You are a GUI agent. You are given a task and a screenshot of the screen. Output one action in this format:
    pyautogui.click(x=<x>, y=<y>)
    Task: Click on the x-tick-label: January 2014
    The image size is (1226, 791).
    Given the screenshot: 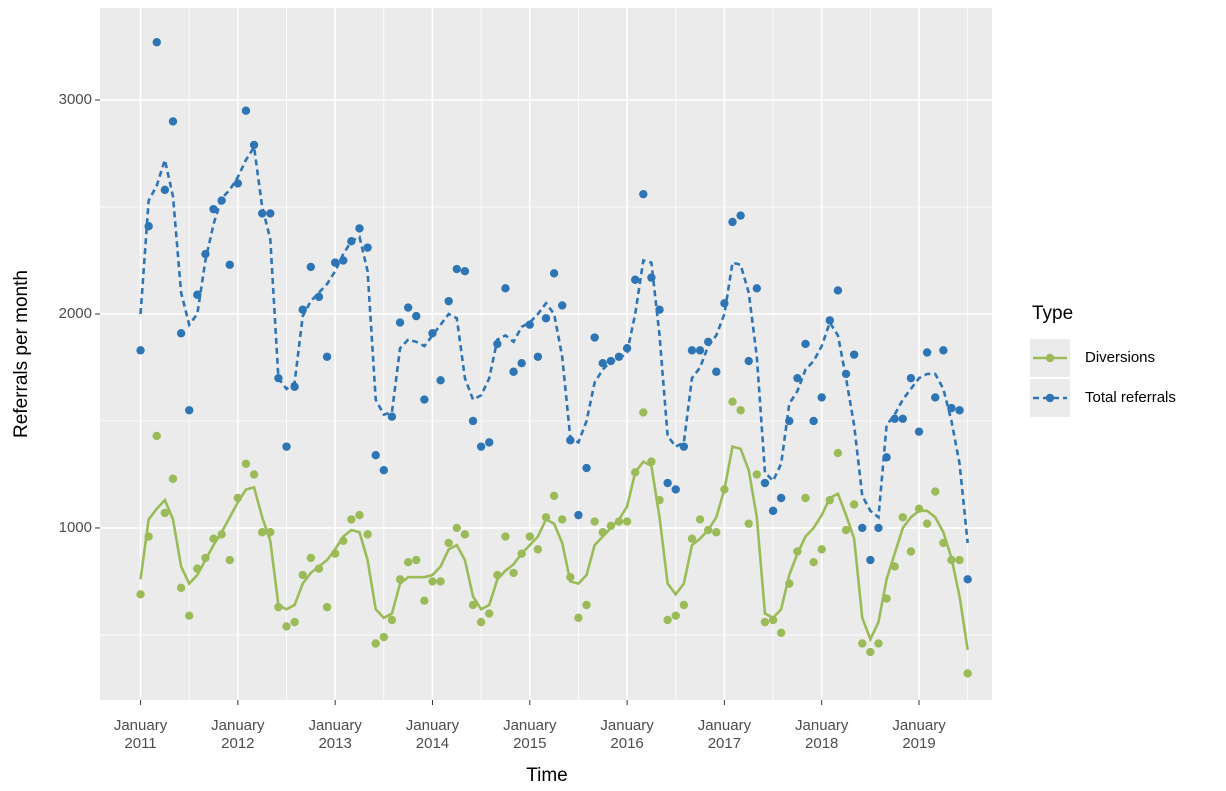 What is the action you would take?
    pyautogui.click(x=432, y=734)
    